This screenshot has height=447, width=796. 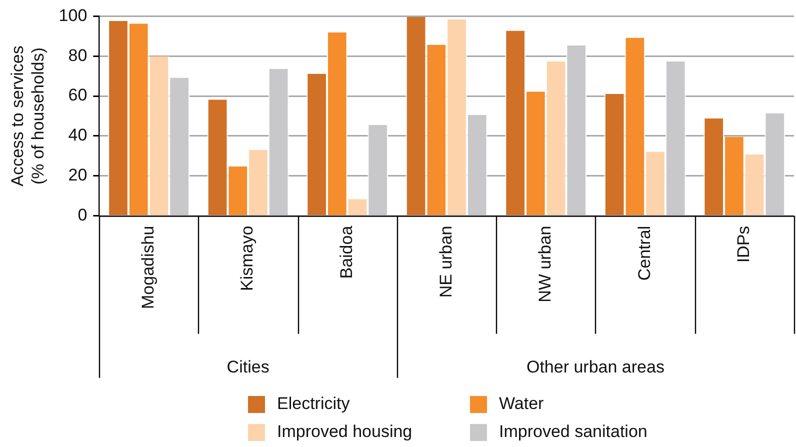 I want to click on y-tick-label: 80, so click(x=78, y=55).